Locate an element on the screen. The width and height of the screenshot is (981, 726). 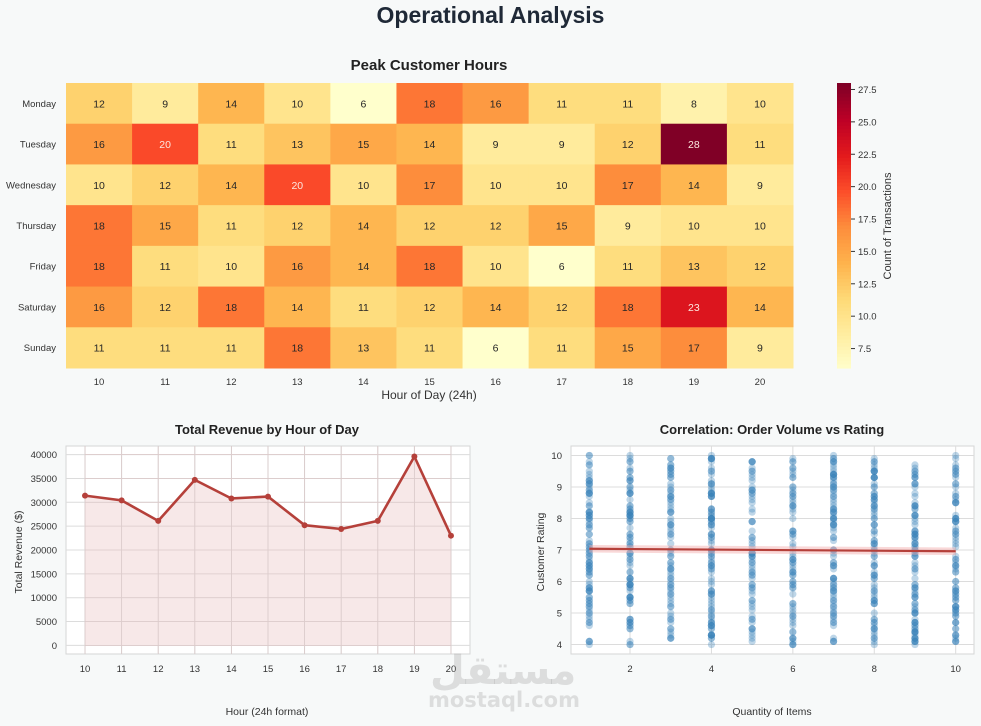
heatmap-cell-label: 9 is located at coordinates (496, 145).